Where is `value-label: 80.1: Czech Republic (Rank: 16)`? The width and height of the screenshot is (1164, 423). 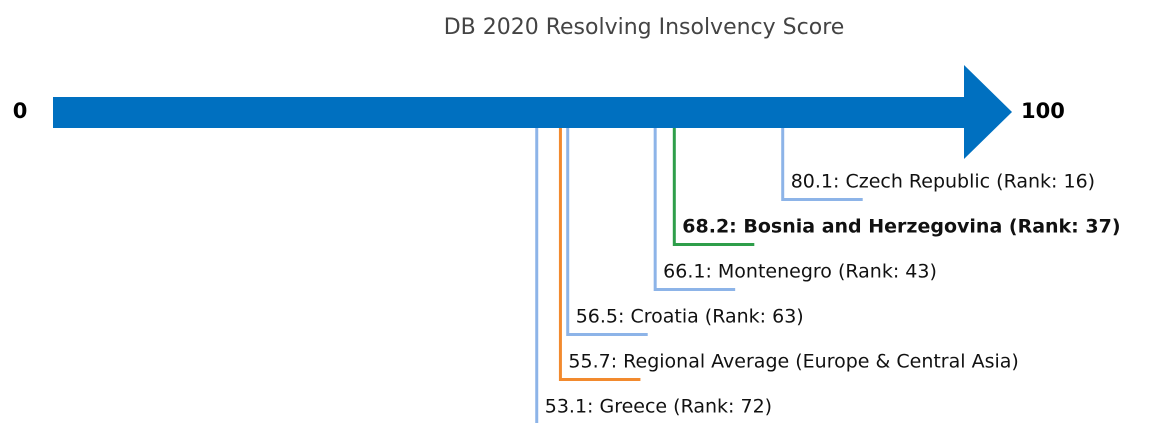 value-label: 80.1: Czech Republic (Rank: 16) is located at coordinates (943, 182).